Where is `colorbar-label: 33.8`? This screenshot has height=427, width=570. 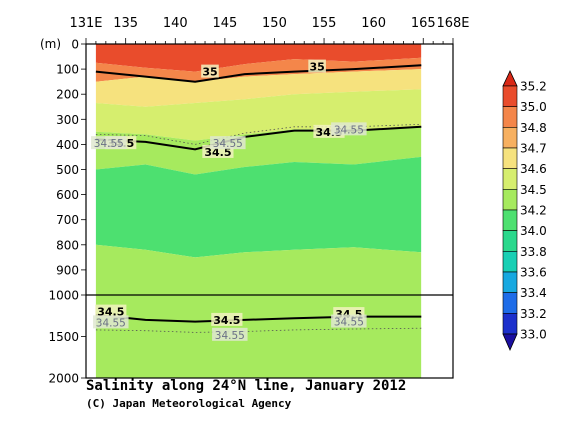 colorbar-label: 33.8 is located at coordinates (533, 252).